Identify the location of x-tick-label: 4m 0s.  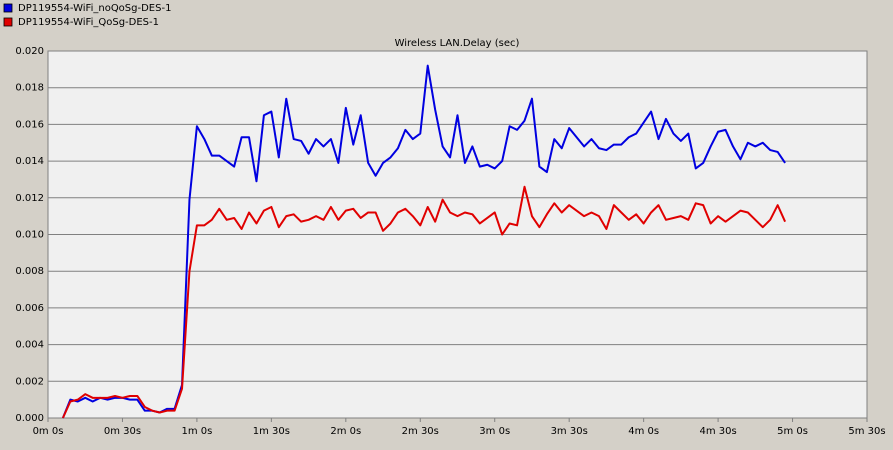
(643, 431).